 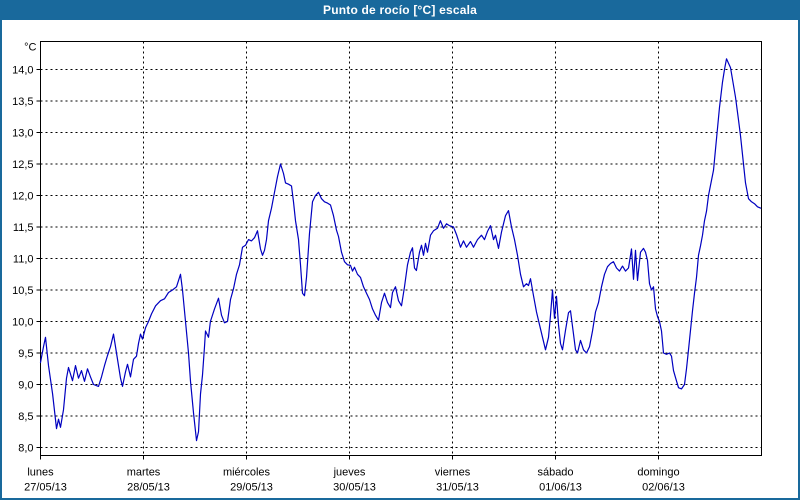 I want to click on x-date-label: 01/06/13, so click(x=560, y=488).